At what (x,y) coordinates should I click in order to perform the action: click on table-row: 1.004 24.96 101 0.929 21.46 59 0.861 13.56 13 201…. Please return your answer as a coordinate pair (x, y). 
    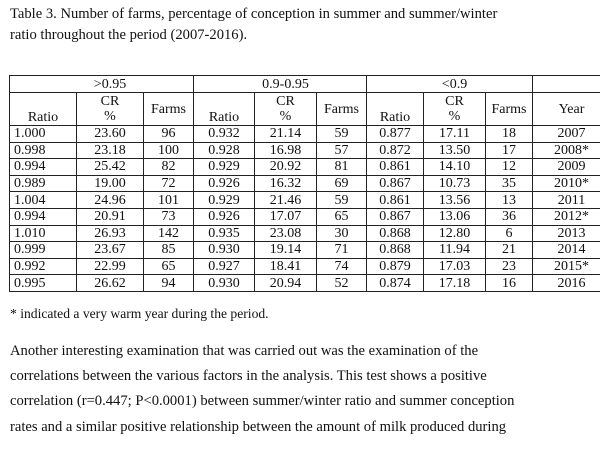
    Looking at the image, I should click on (304, 200).